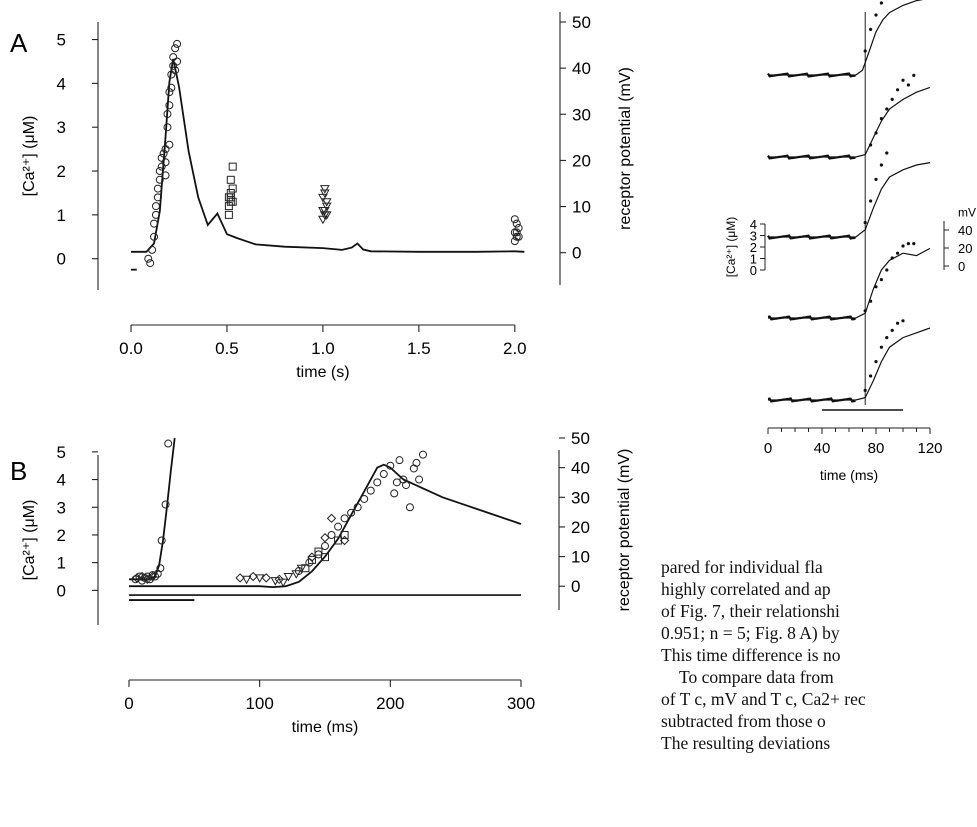 The image size is (977, 827). Describe the element at coordinates (61, 480) in the screenshot. I see `y-tick-label: 4` at that location.